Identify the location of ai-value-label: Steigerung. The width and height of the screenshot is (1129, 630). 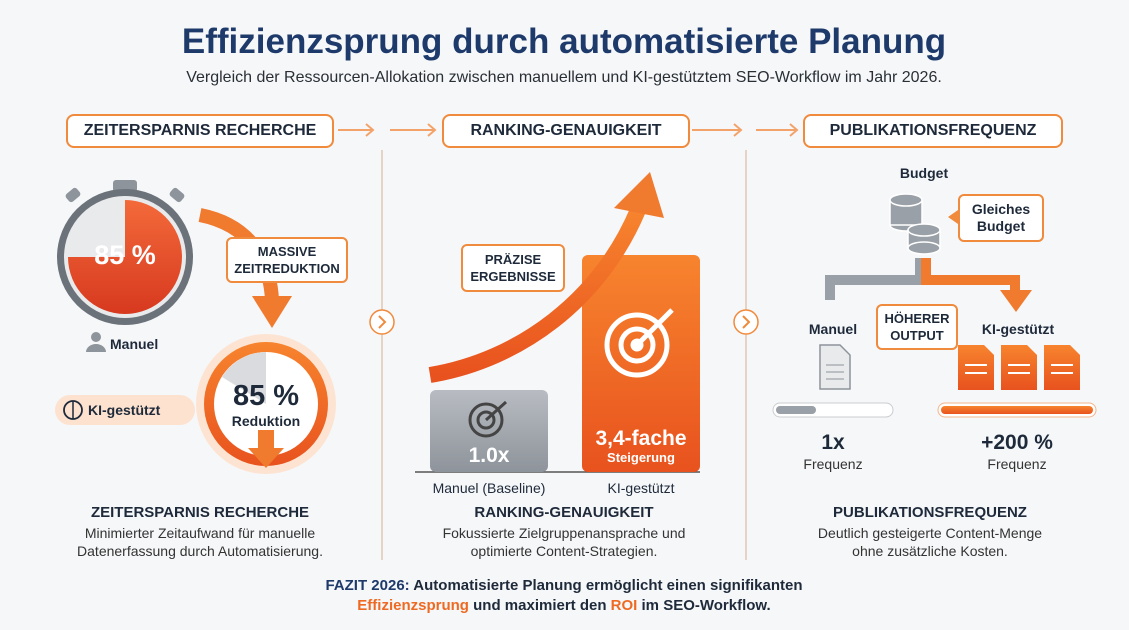
(641, 457).